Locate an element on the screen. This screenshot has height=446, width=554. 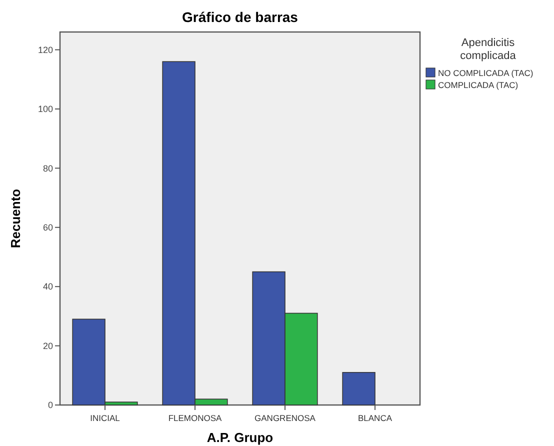
legend-title: Apendicitis complicada is located at coordinates (488, 49).